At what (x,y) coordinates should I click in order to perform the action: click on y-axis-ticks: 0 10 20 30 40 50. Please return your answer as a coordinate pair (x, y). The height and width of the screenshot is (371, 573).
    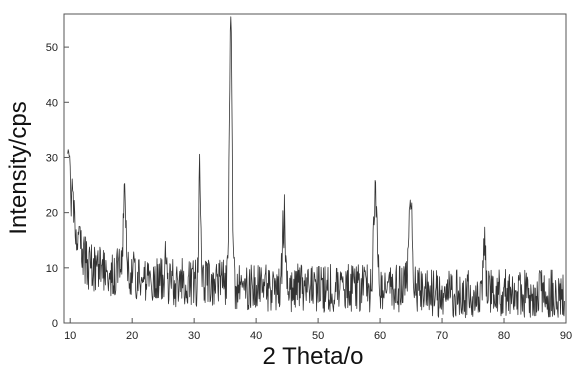
    Looking at the image, I should click on (57, 186).